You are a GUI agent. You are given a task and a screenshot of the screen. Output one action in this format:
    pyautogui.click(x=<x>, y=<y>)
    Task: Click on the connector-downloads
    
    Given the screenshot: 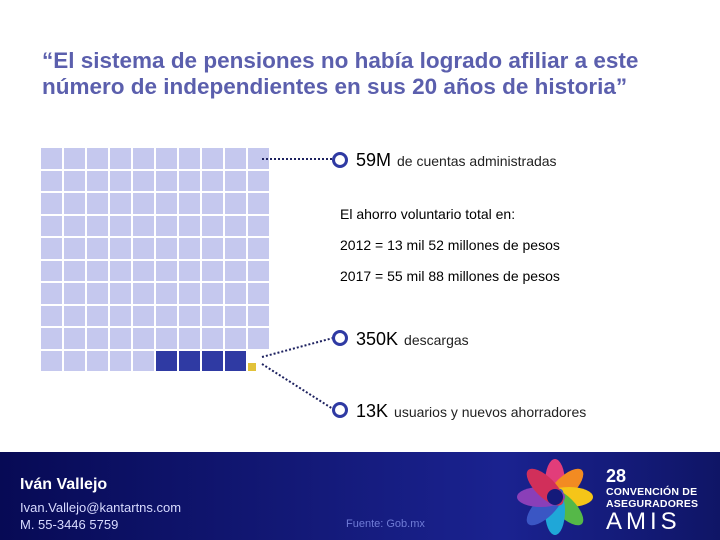 What is the action you would take?
    pyautogui.click(x=297, y=347)
    